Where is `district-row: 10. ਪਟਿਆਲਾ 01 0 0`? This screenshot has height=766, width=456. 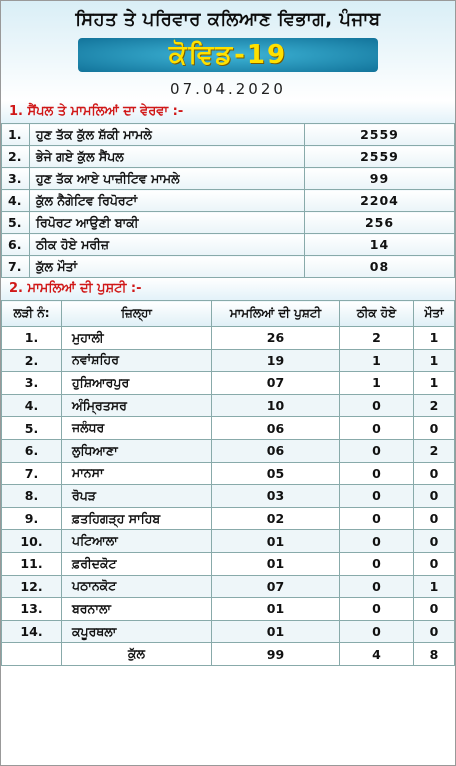 district-row: 10. ਪਟਿਆਲਾ 01 0 0 is located at coordinates (228, 541).